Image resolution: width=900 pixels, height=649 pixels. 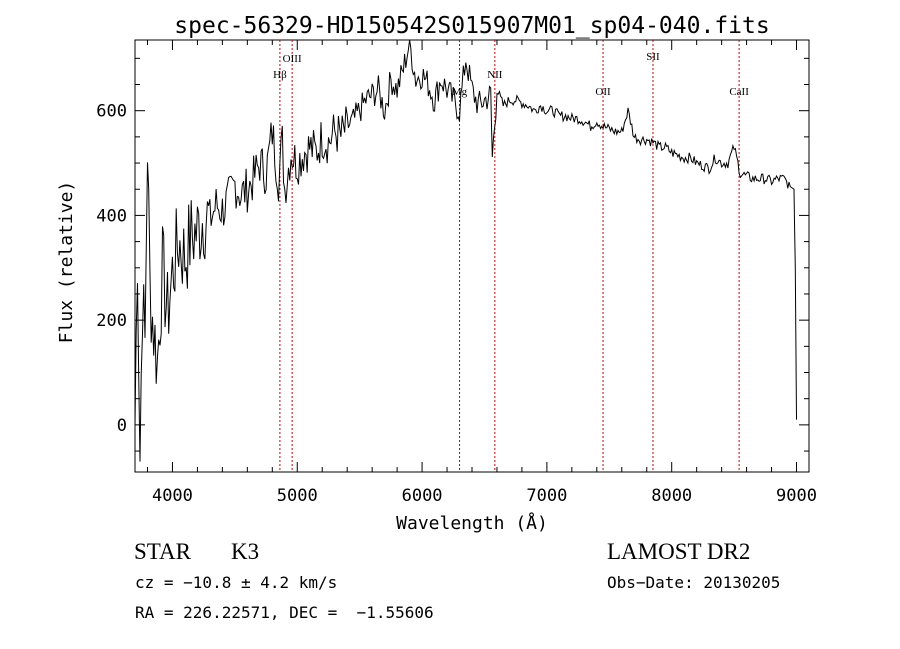 I want to click on object-subclass: K3, so click(x=245, y=551).